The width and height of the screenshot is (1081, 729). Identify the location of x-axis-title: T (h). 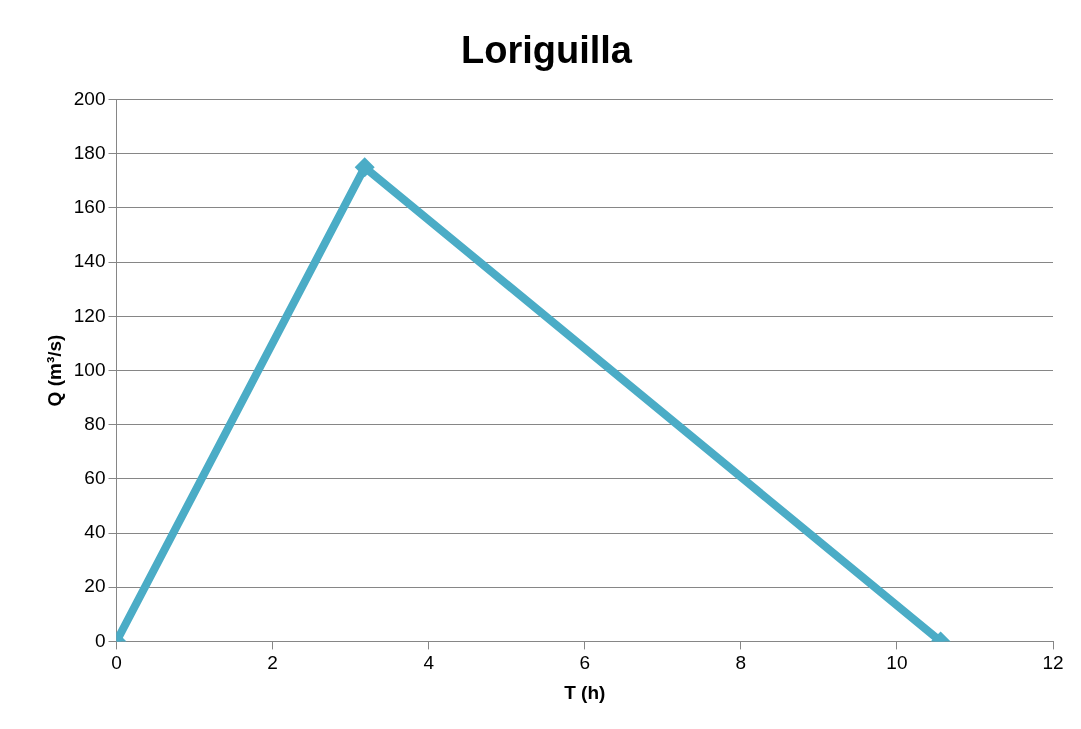
(585, 692).